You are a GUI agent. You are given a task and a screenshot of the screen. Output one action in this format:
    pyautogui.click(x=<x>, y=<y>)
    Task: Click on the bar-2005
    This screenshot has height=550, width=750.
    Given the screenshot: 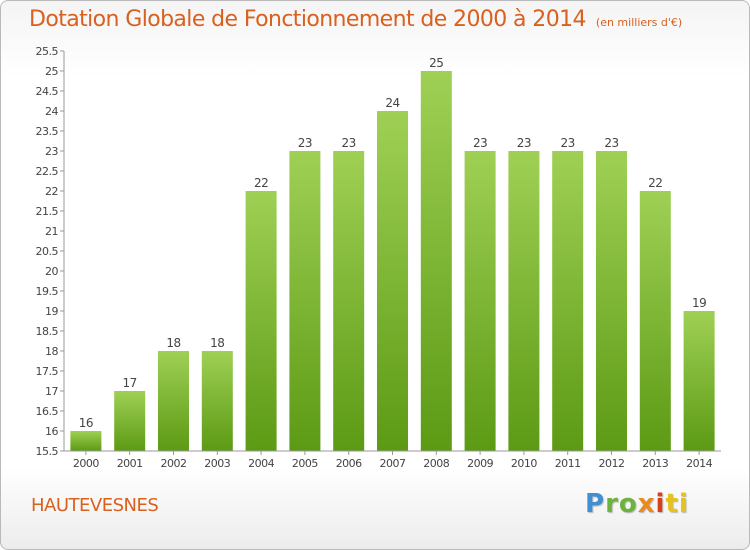 What is the action you would take?
    pyautogui.click(x=305, y=301)
    